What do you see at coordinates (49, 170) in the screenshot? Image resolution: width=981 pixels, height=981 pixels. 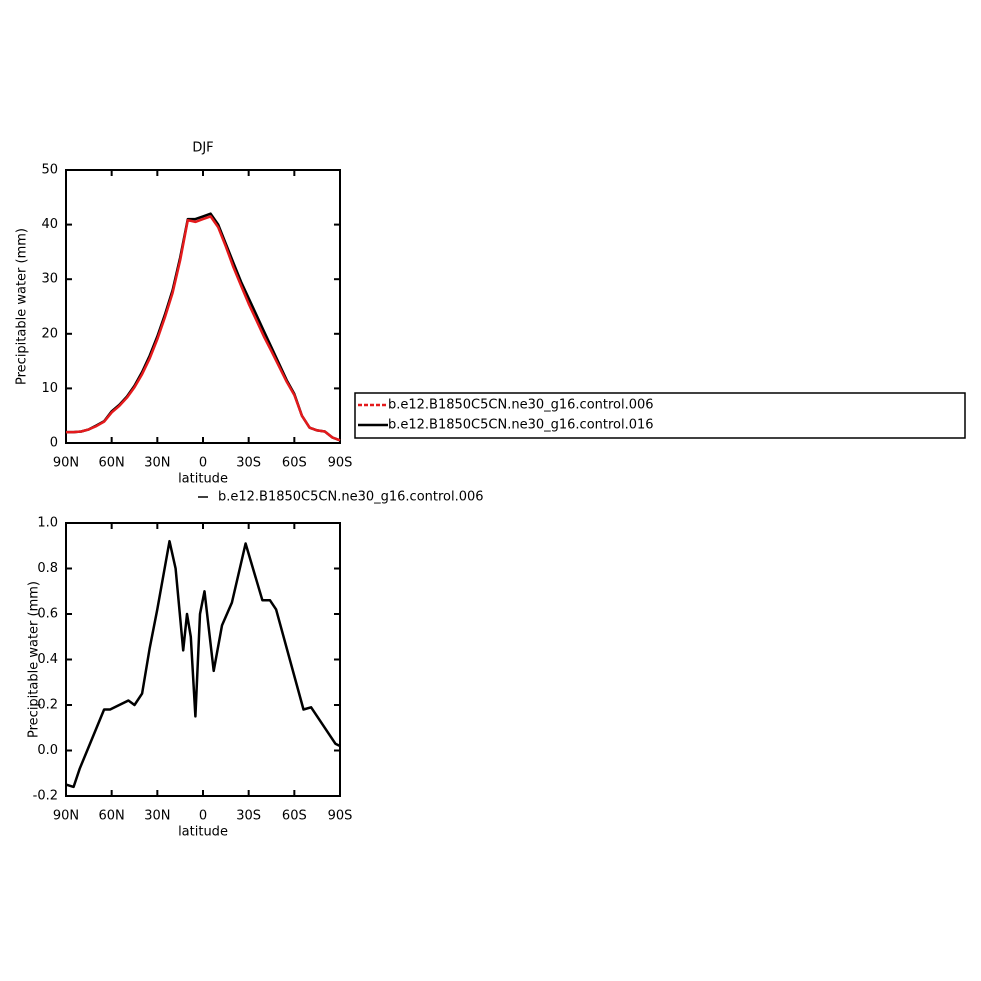 I see `y-tick-label: 50` at bounding box center [49, 170].